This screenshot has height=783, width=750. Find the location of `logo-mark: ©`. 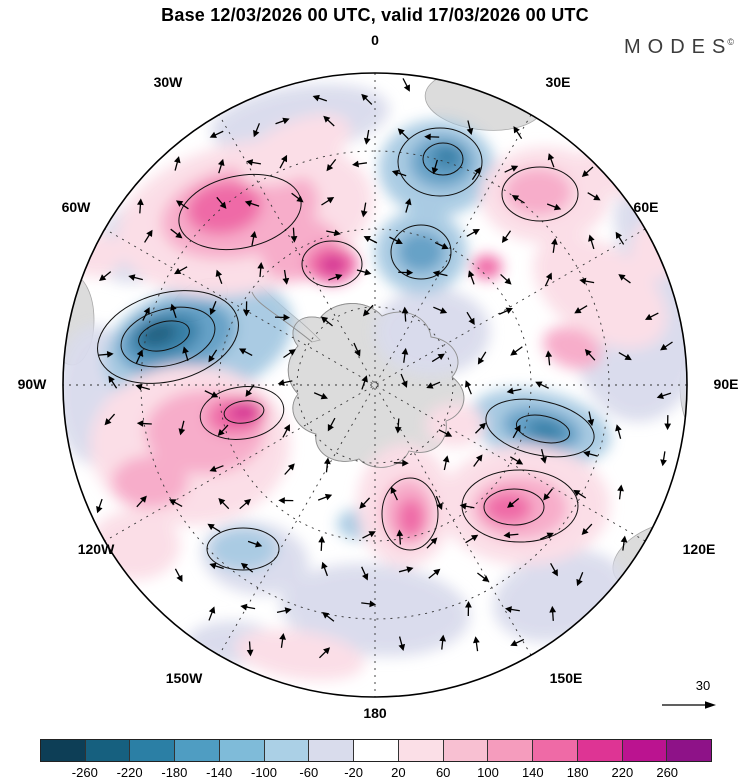

logo-mark: © is located at coordinates (730, 42).